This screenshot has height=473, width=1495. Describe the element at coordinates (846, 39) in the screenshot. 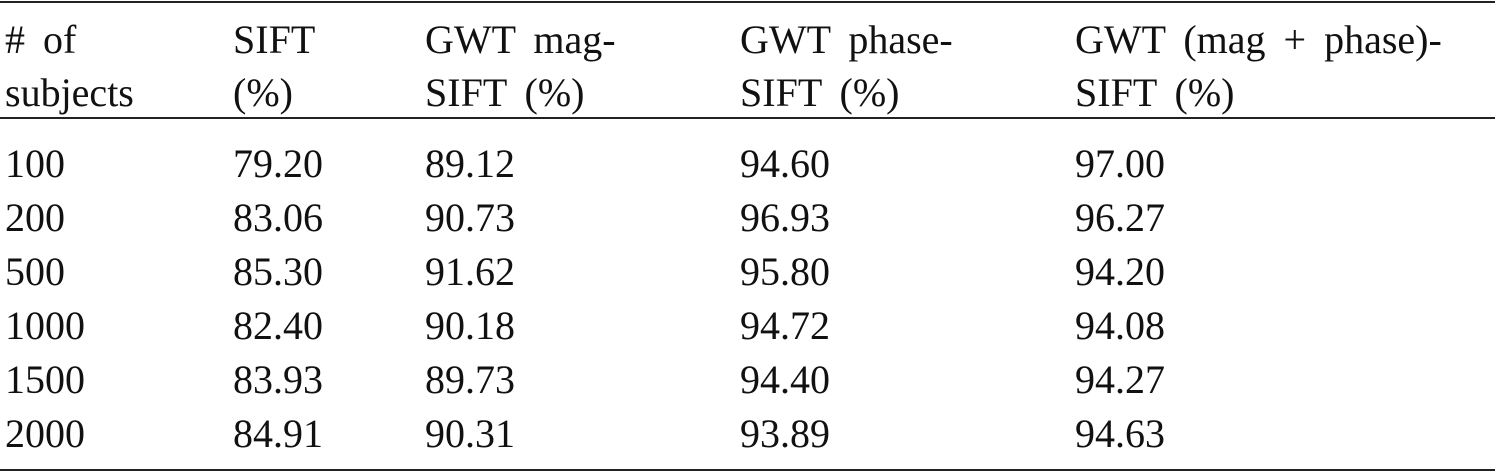

I see `header-cell: GWT phase-` at that location.